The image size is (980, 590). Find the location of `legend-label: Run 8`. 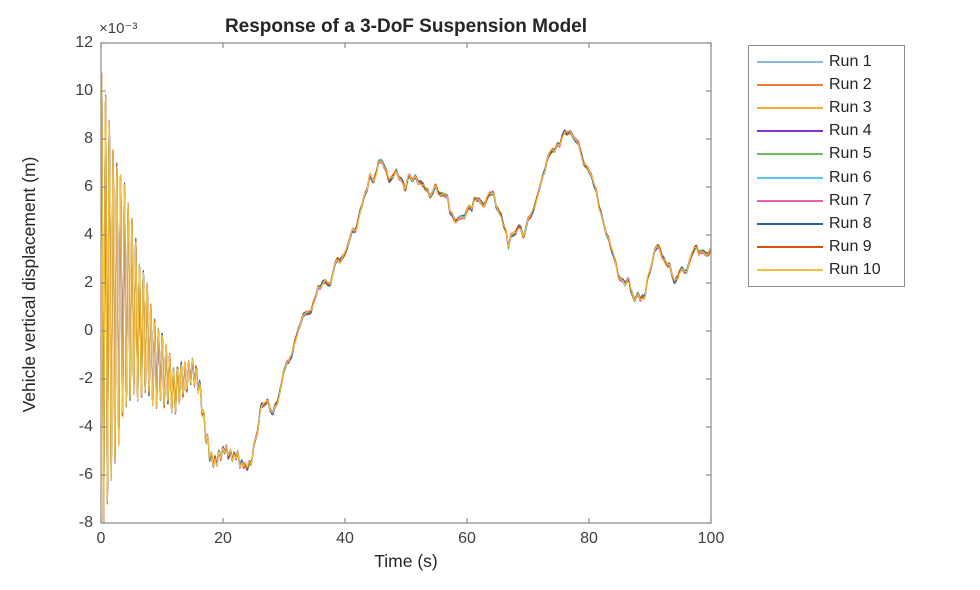

legend-label: Run 8 is located at coordinates (850, 223).